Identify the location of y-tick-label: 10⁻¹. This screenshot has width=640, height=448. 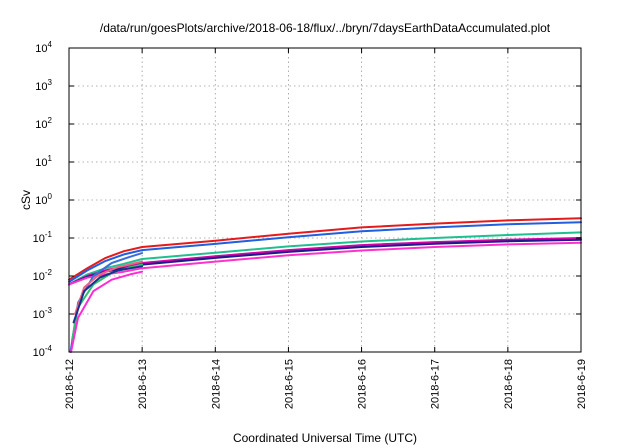
(43, 237).